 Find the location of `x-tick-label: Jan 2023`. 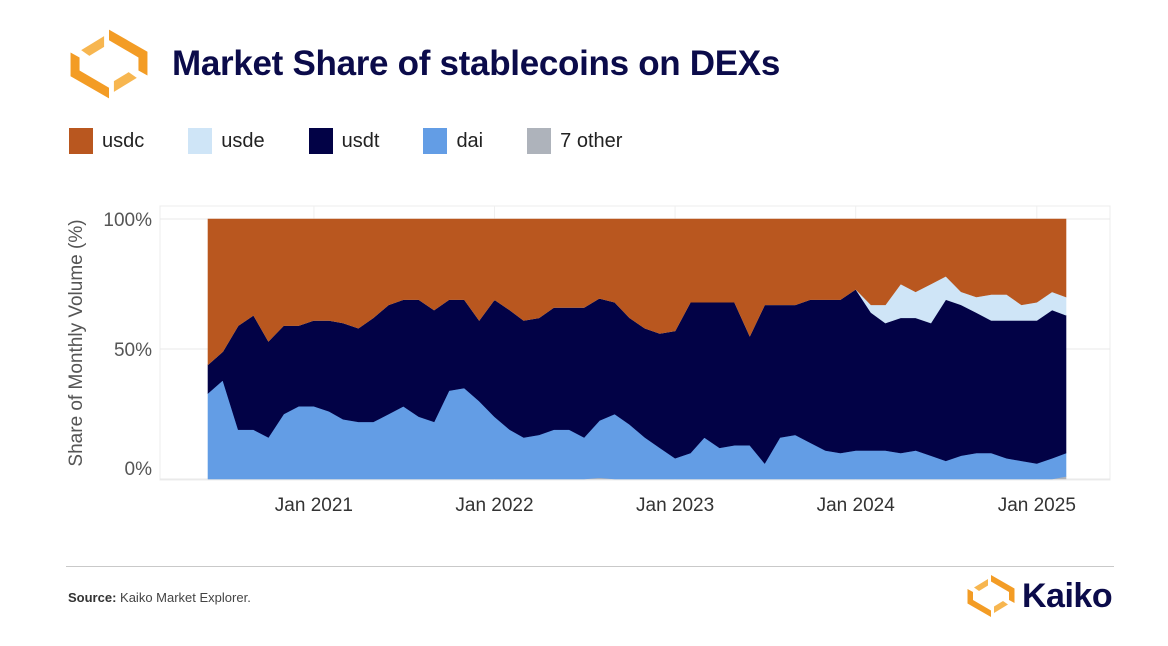

x-tick-label: Jan 2023 is located at coordinates (675, 505).